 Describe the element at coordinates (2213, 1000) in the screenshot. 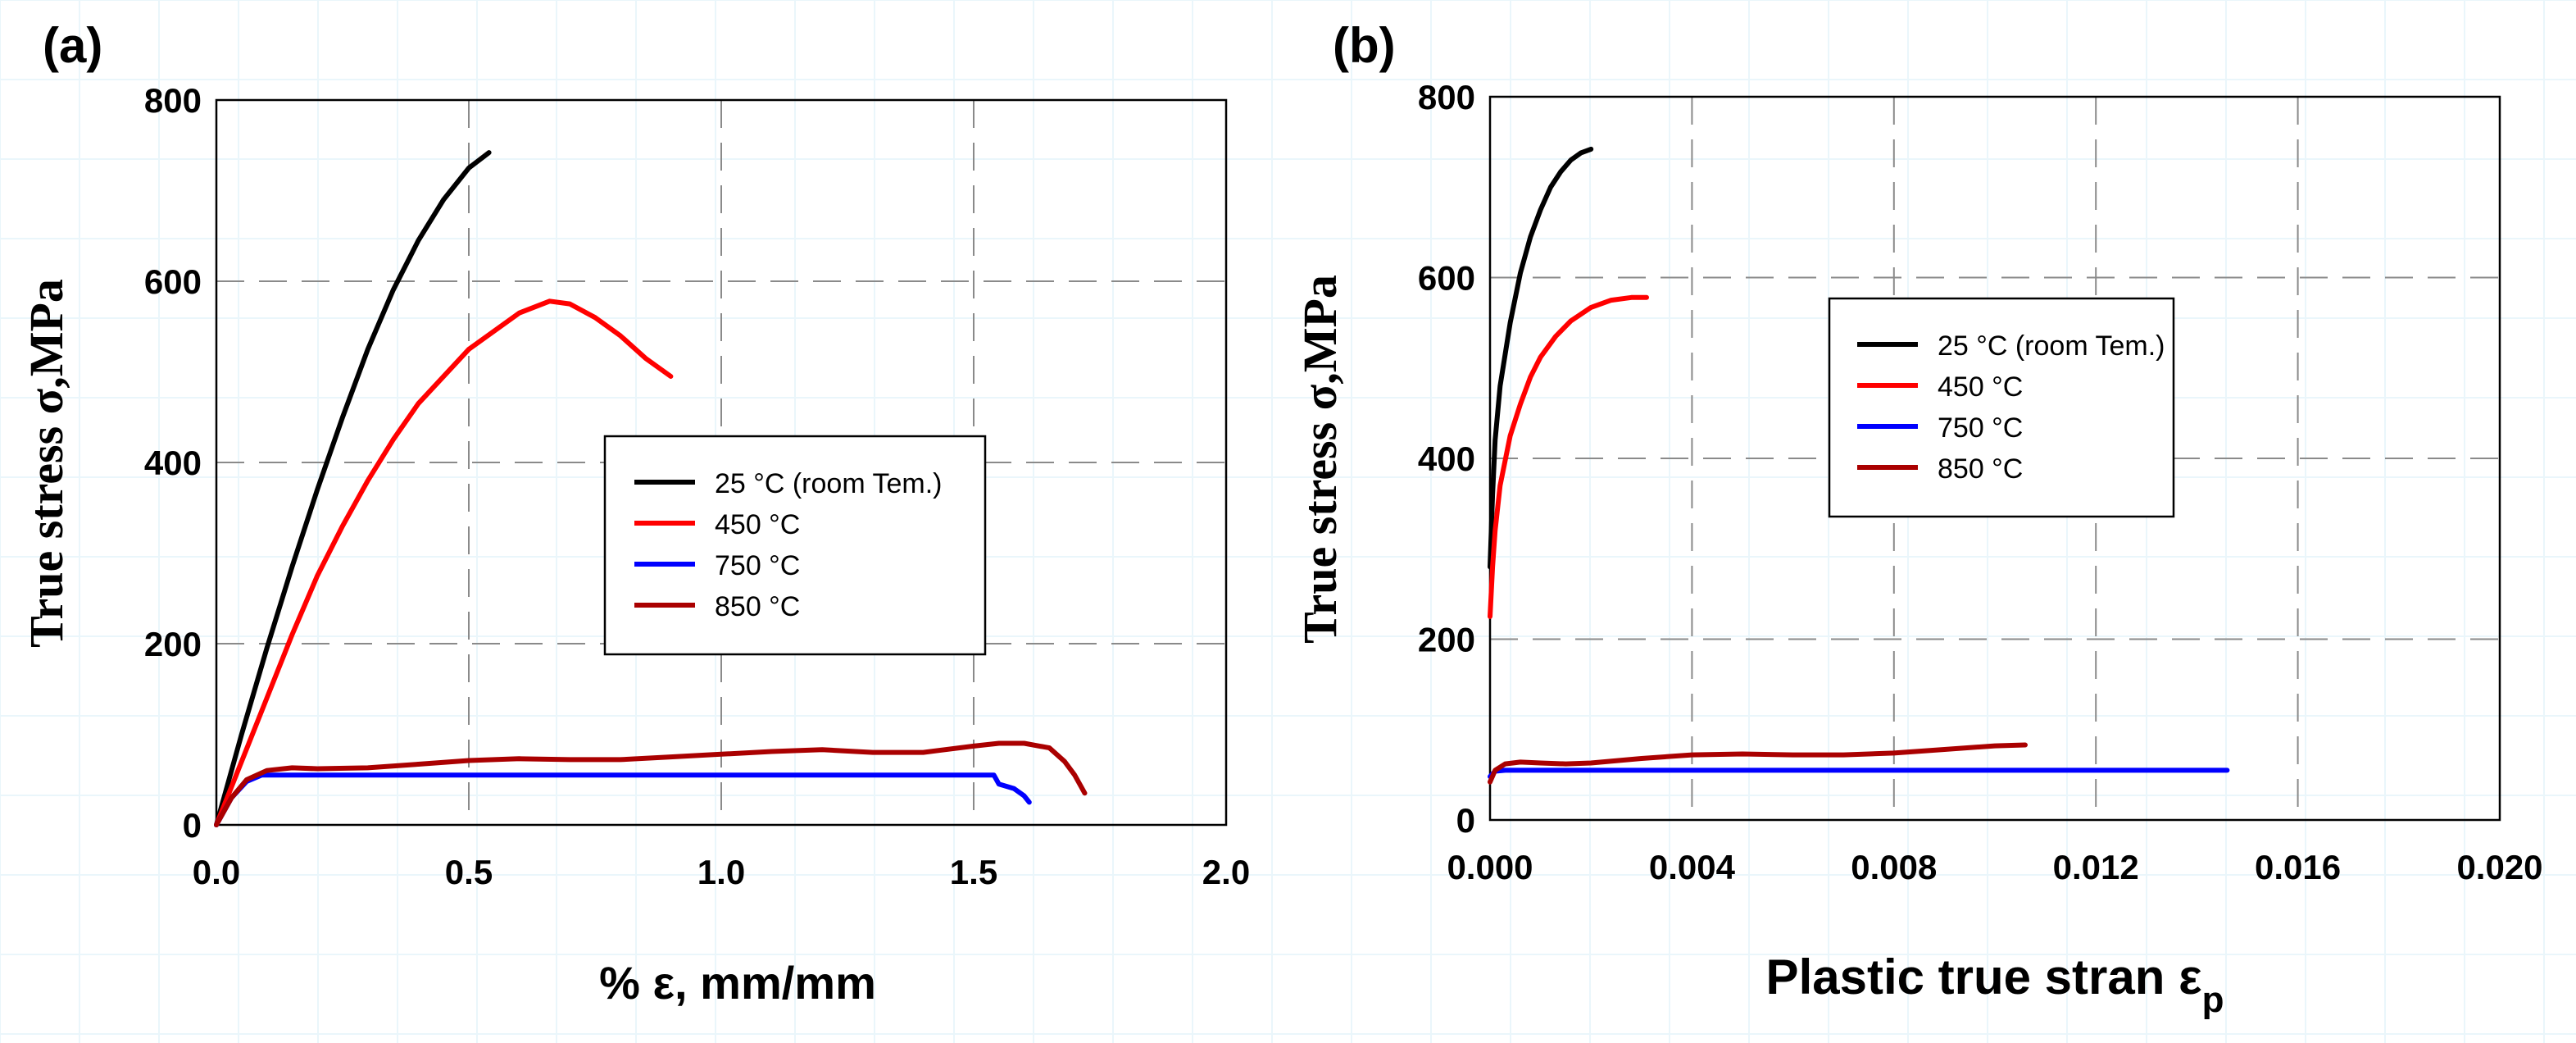

I see `panel-b-x-axis-title-subscript: p` at that location.